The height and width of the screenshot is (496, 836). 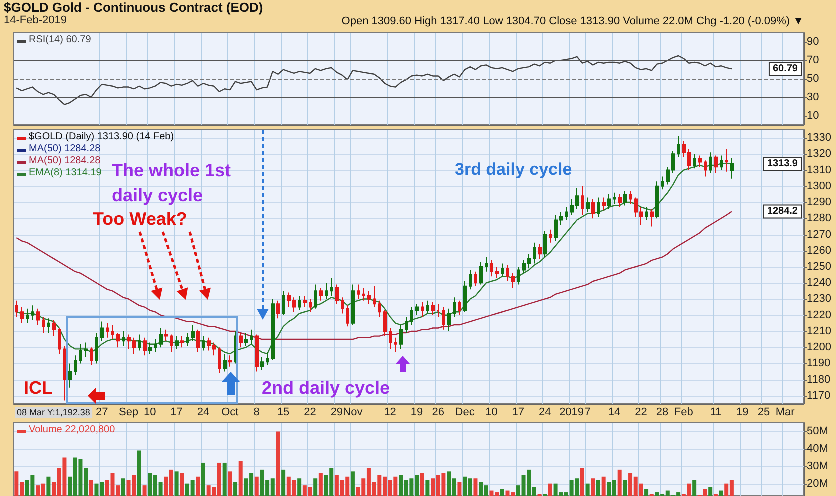 What do you see at coordinates (819, 234) in the screenshot?
I see `y-tick-label: 1270` at bounding box center [819, 234].